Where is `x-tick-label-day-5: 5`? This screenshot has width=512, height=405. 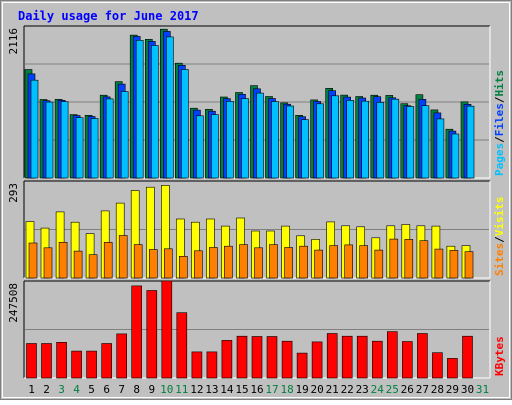
x-tick-label-day-5: 5 is located at coordinates (91, 389).